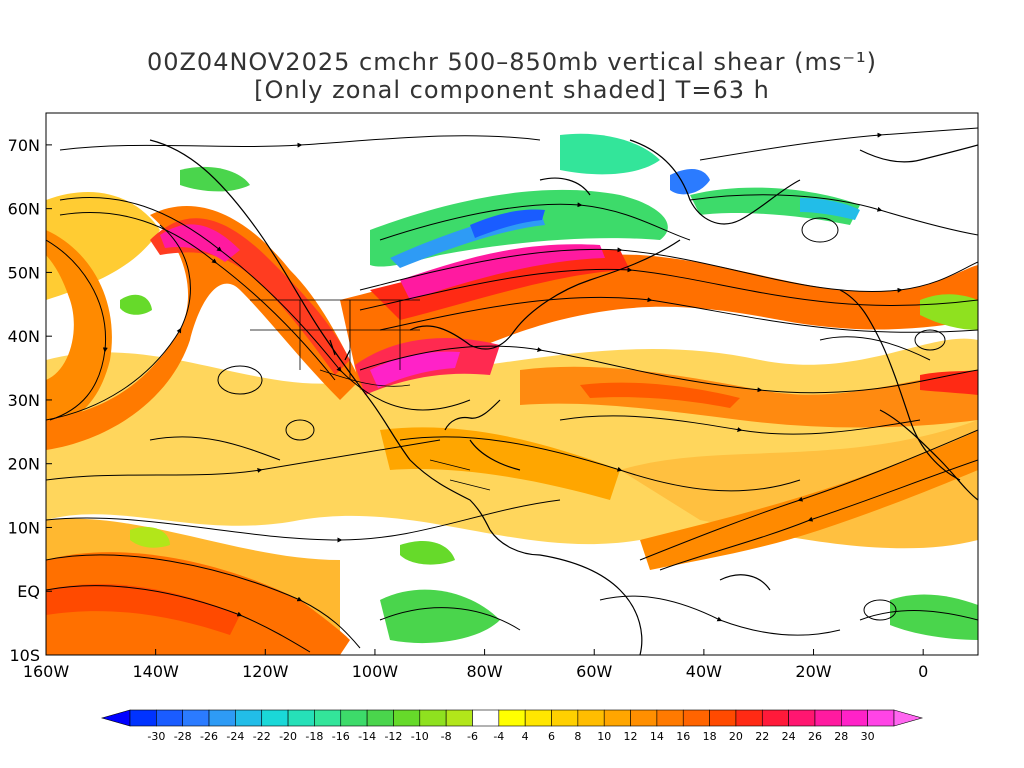  Describe the element at coordinates (370, 395) in the screenshot. I see `borders` at that location.